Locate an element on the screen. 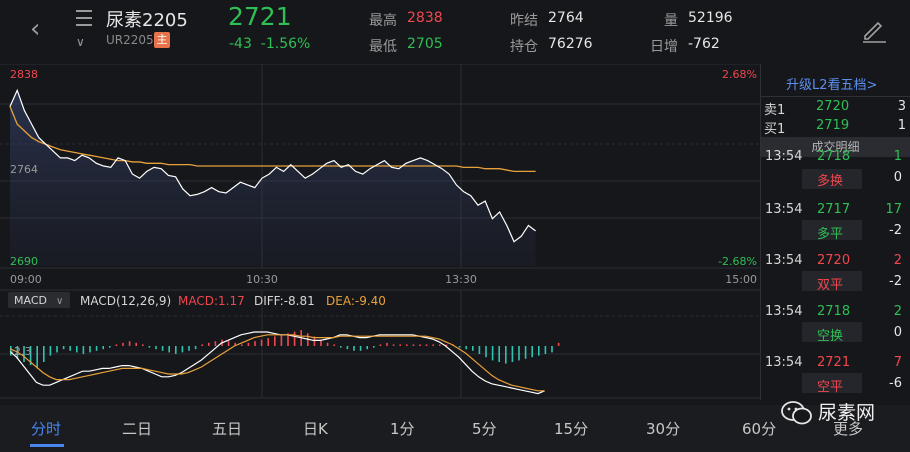 This screenshot has width=910, height=452. watermark-text: 尿素网 is located at coordinates (847, 413).